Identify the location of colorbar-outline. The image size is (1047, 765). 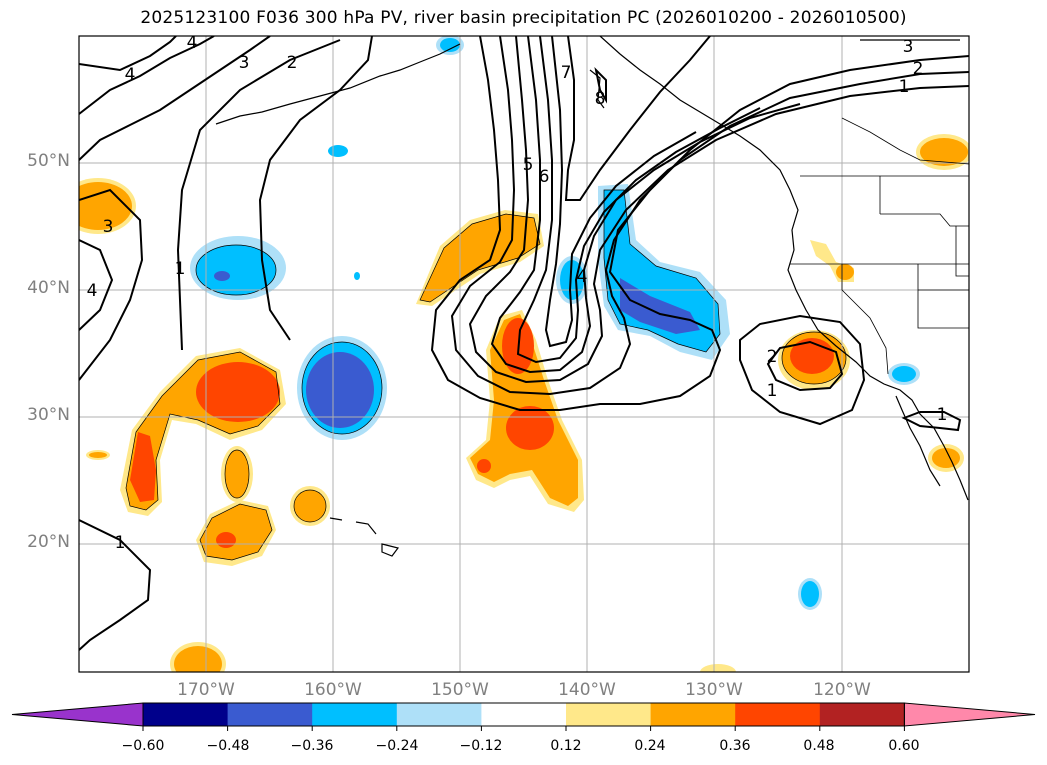
(523, 714).